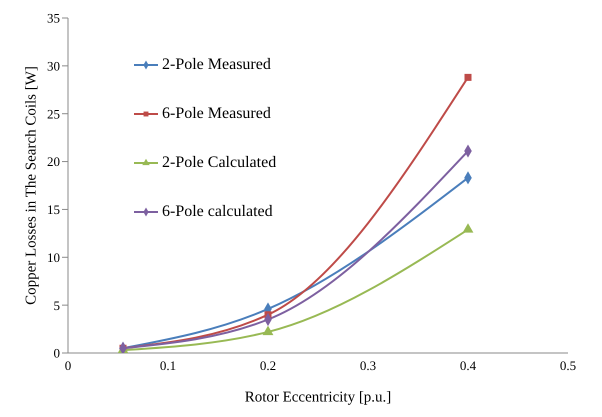  What do you see at coordinates (318, 398) in the screenshot?
I see `x-axis-title: Rotor Eccentricity [p.u.]` at bounding box center [318, 398].